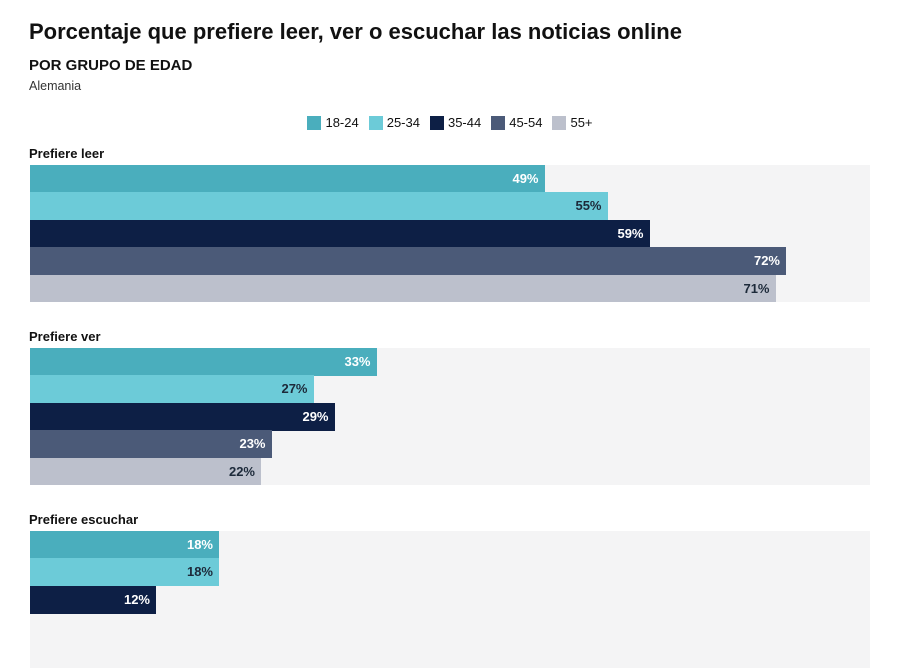 The image size is (900, 668). Describe the element at coordinates (464, 122) in the screenshot. I see `legend-label: 35-44` at that location.